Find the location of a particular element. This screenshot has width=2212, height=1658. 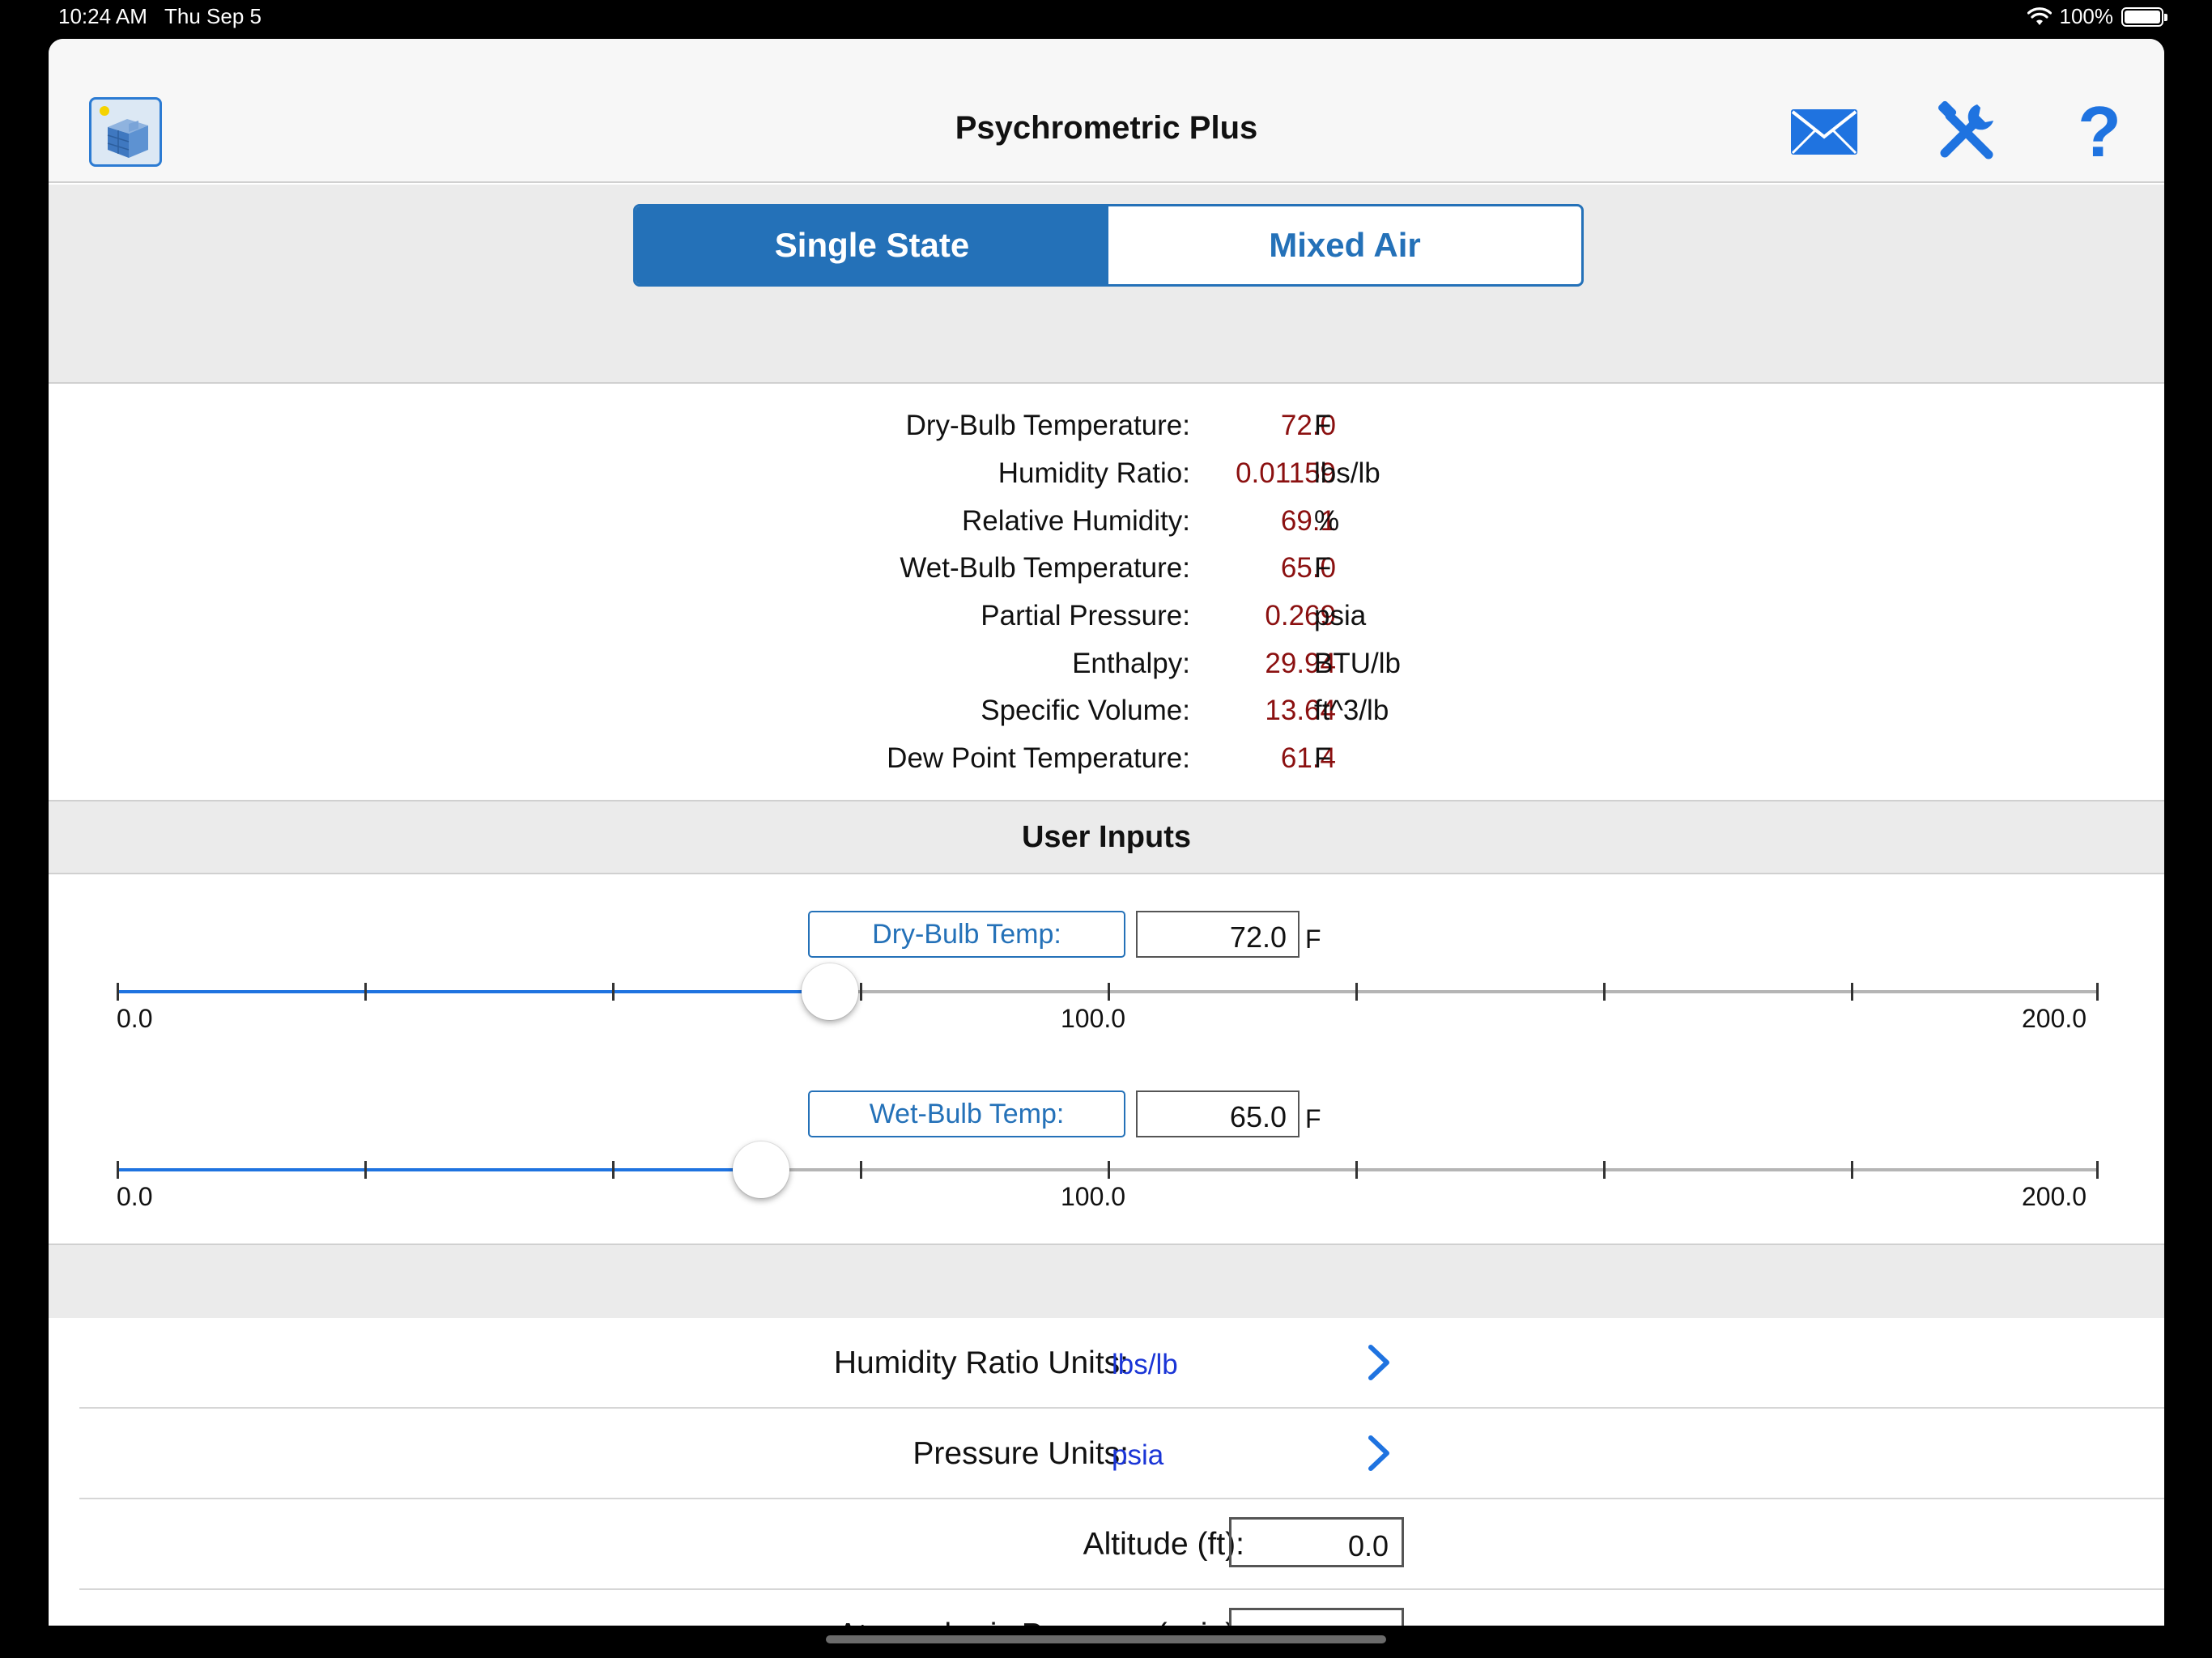

result-row: Humidity Ratio: 0.01159 lbs/lb is located at coordinates (1106, 480).